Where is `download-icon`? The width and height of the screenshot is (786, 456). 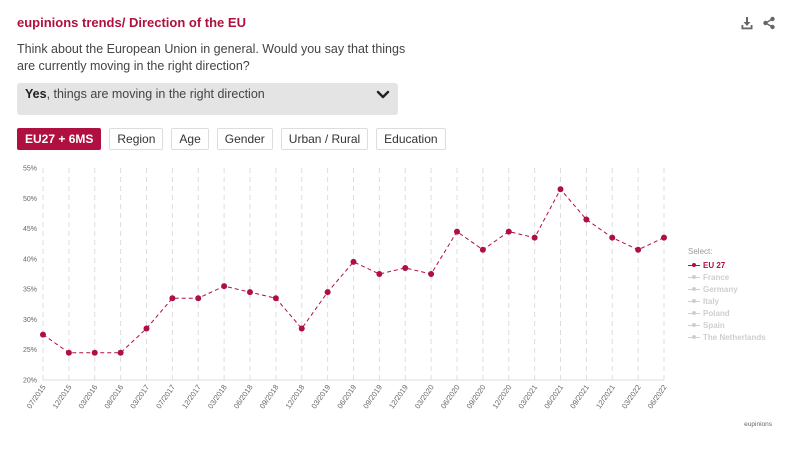
download-icon is located at coordinates (747, 23).